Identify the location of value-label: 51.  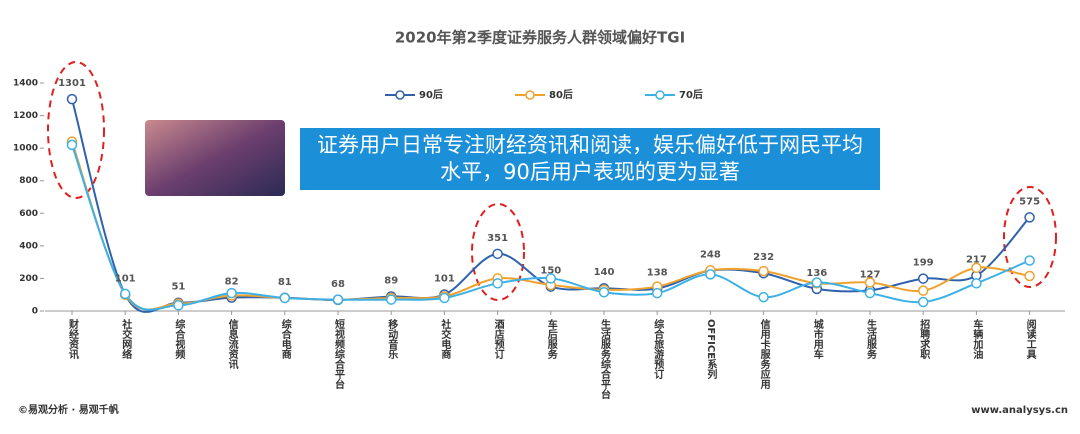
(178, 287).